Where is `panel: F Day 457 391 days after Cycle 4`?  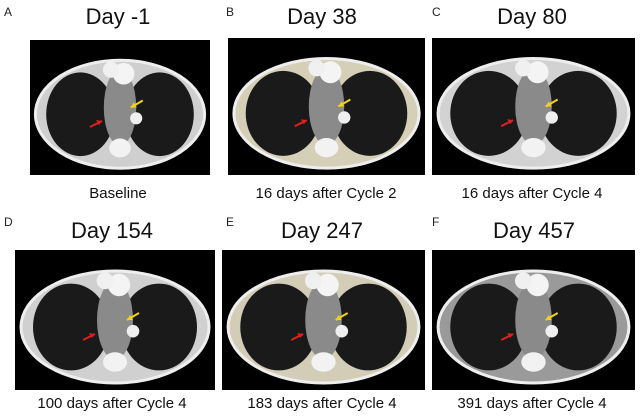
panel: F Day 457 391 days after Cycle 4 is located at coordinates (533, 313).